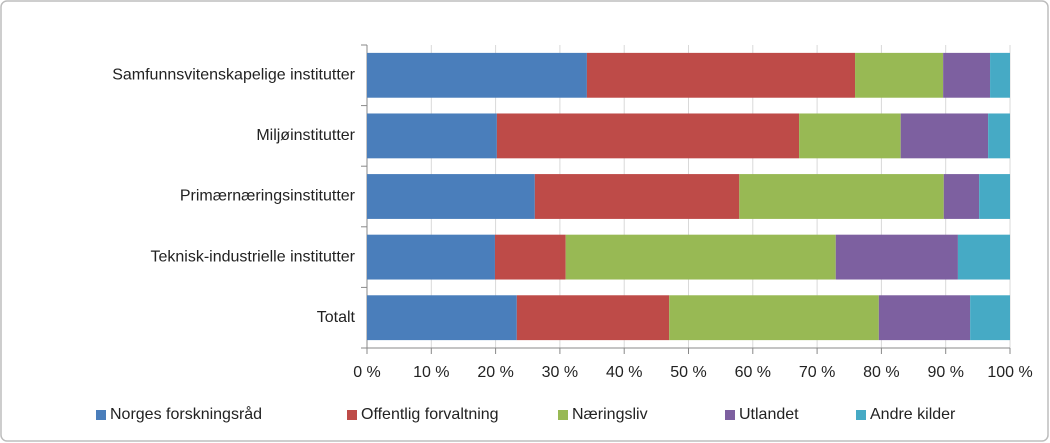 This screenshot has height=443, width=1050. Describe the element at coordinates (495, 372) in the screenshot. I see `x-tick-label: 20 %` at that location.